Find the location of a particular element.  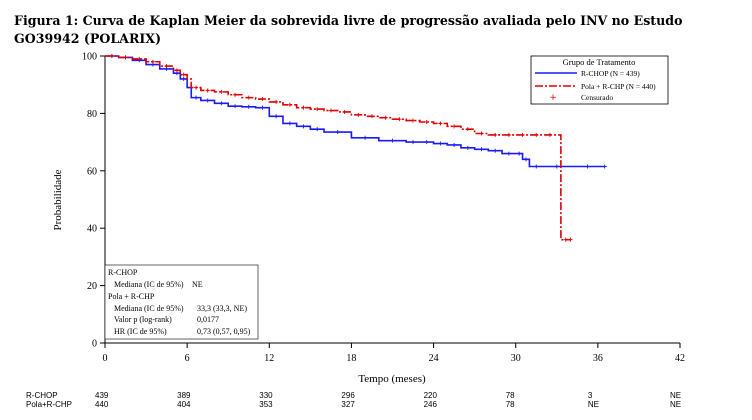

risk-cell: 404 is located at coordinates (184, 404).